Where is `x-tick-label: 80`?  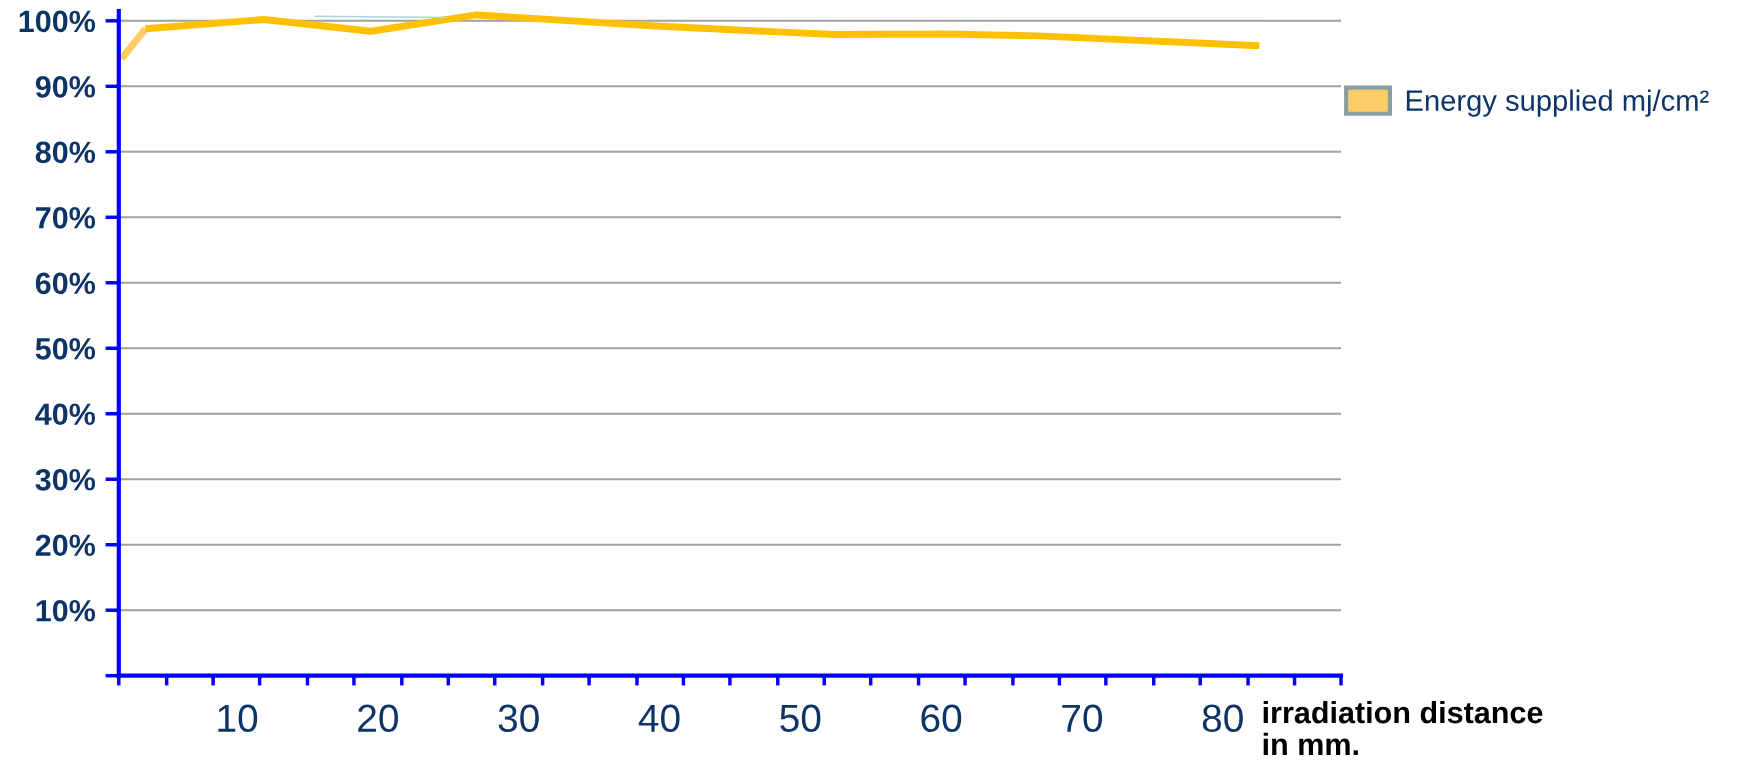 x-tick-label: 80 is located at coordinates (1222, 718).